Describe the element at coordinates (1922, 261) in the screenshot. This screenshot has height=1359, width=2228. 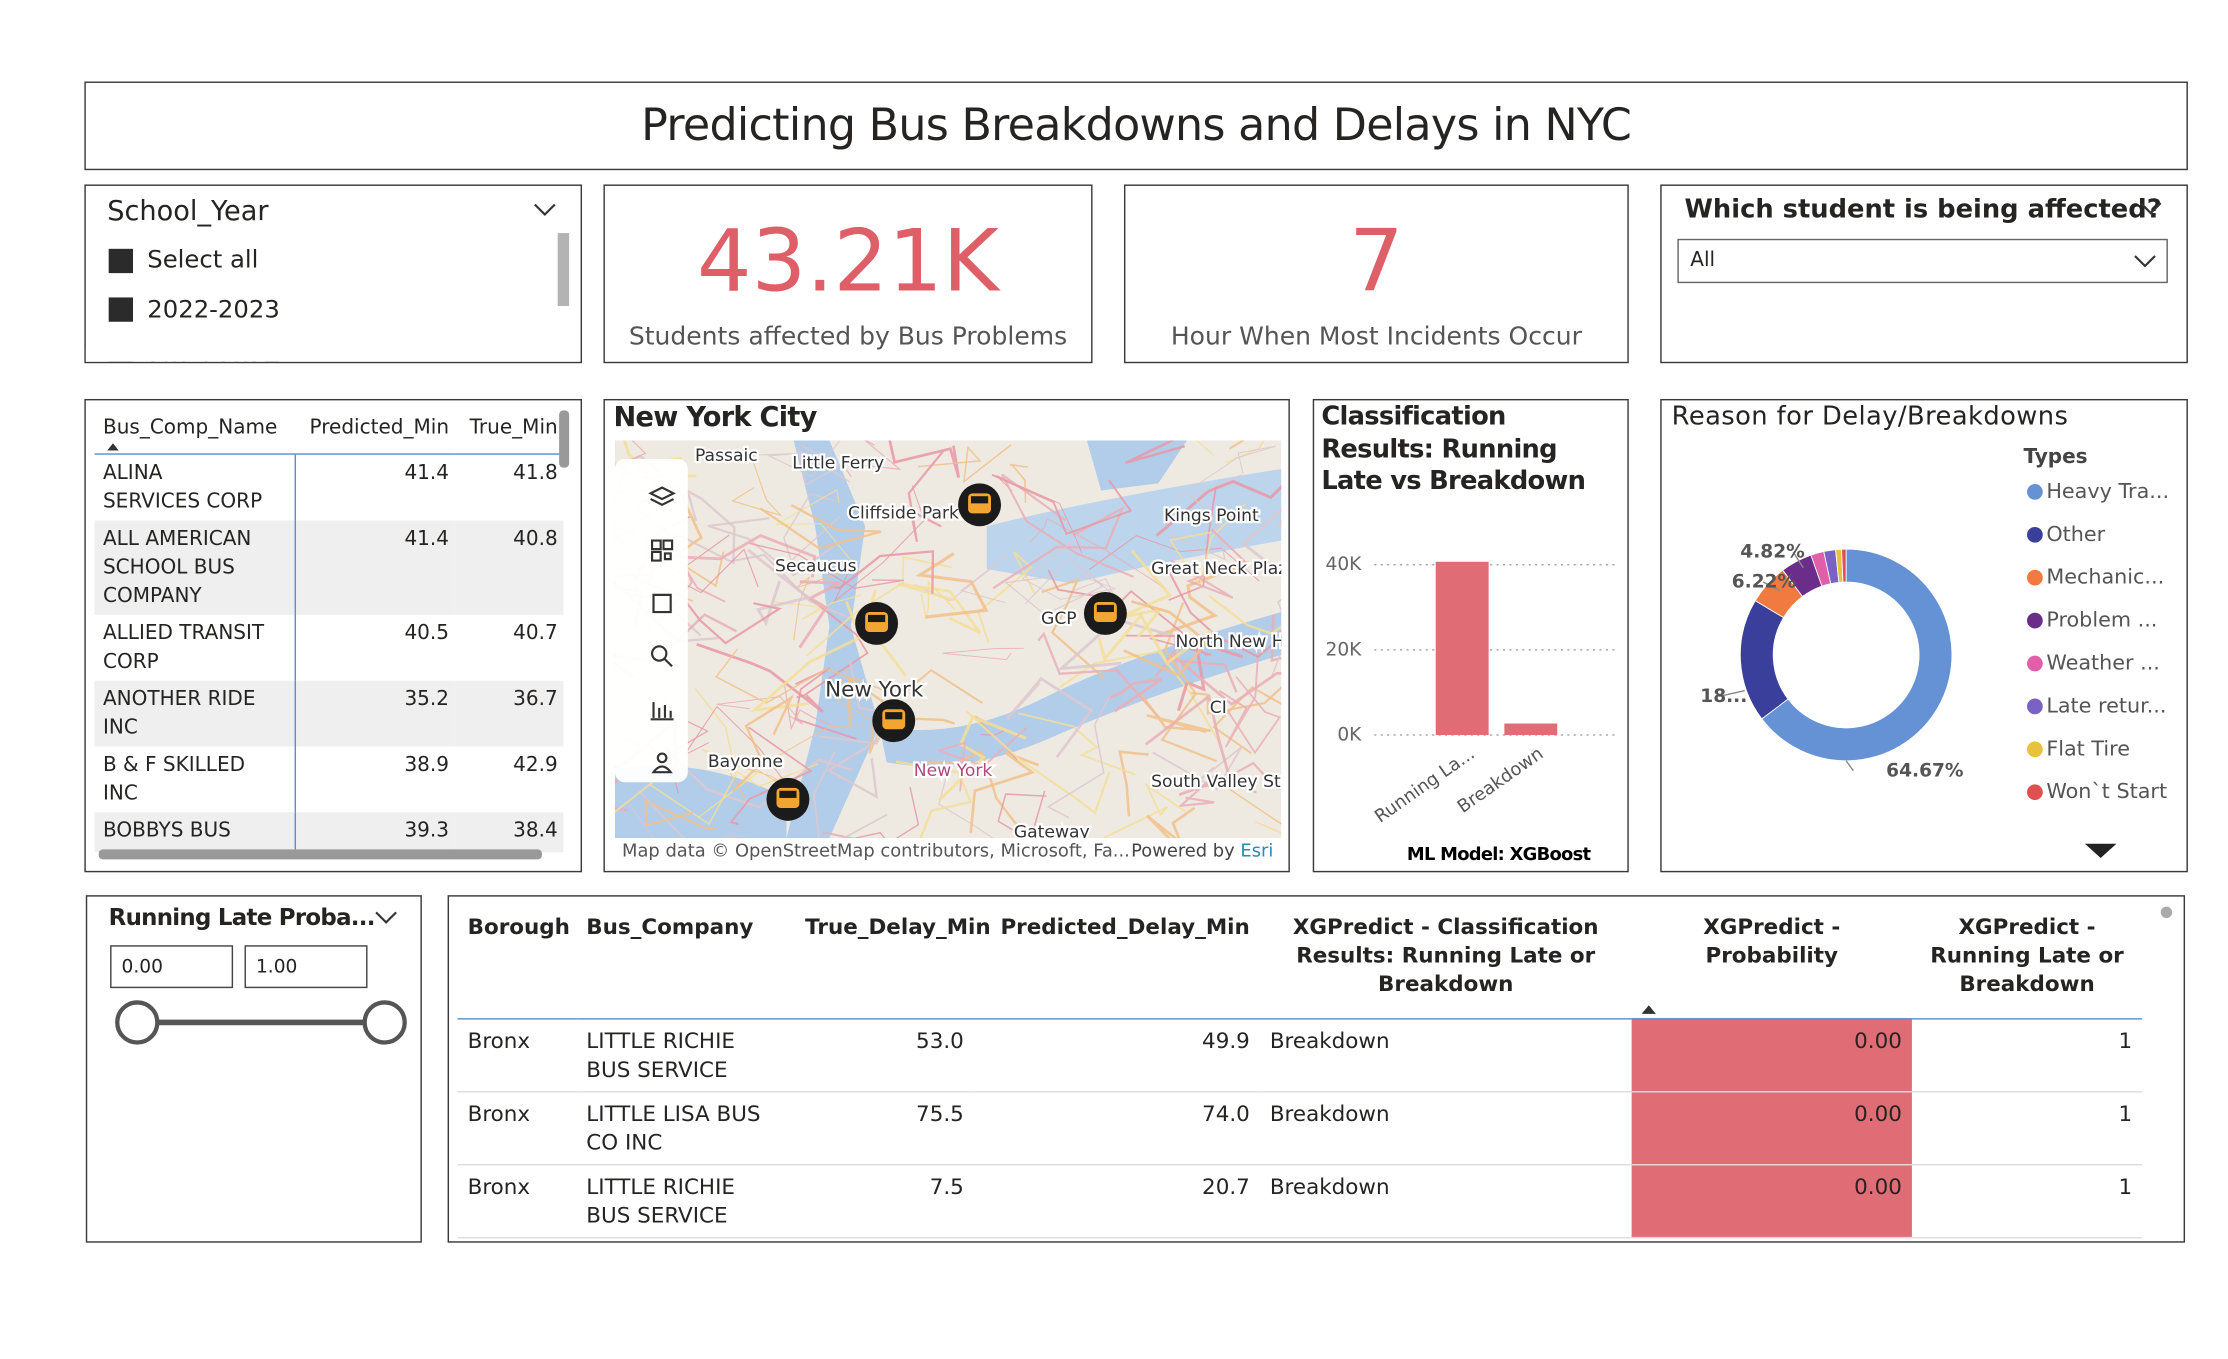
I see `dropdown: All` at that location.